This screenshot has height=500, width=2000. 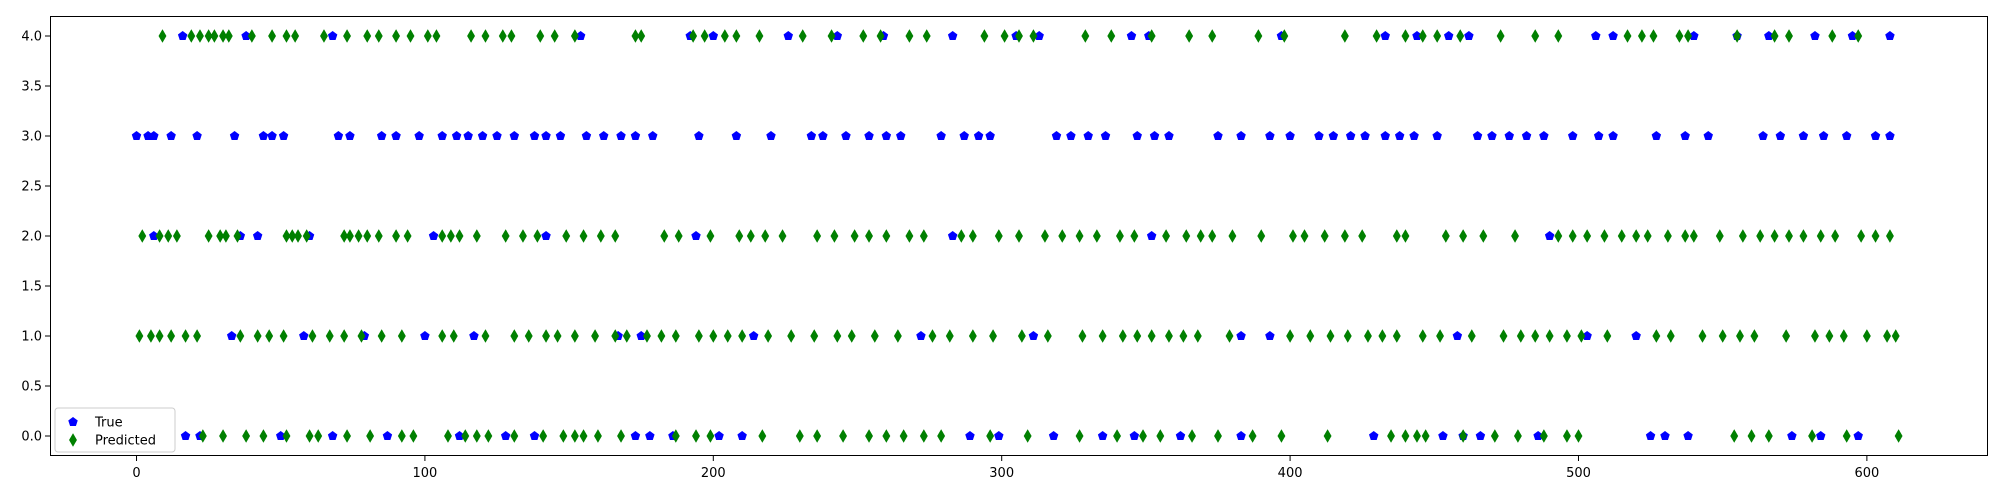 What do you see at coordinates (1290, 473) in the screenshot?
I see `x-tick-label: 400` at bounding box center [1290, 473].